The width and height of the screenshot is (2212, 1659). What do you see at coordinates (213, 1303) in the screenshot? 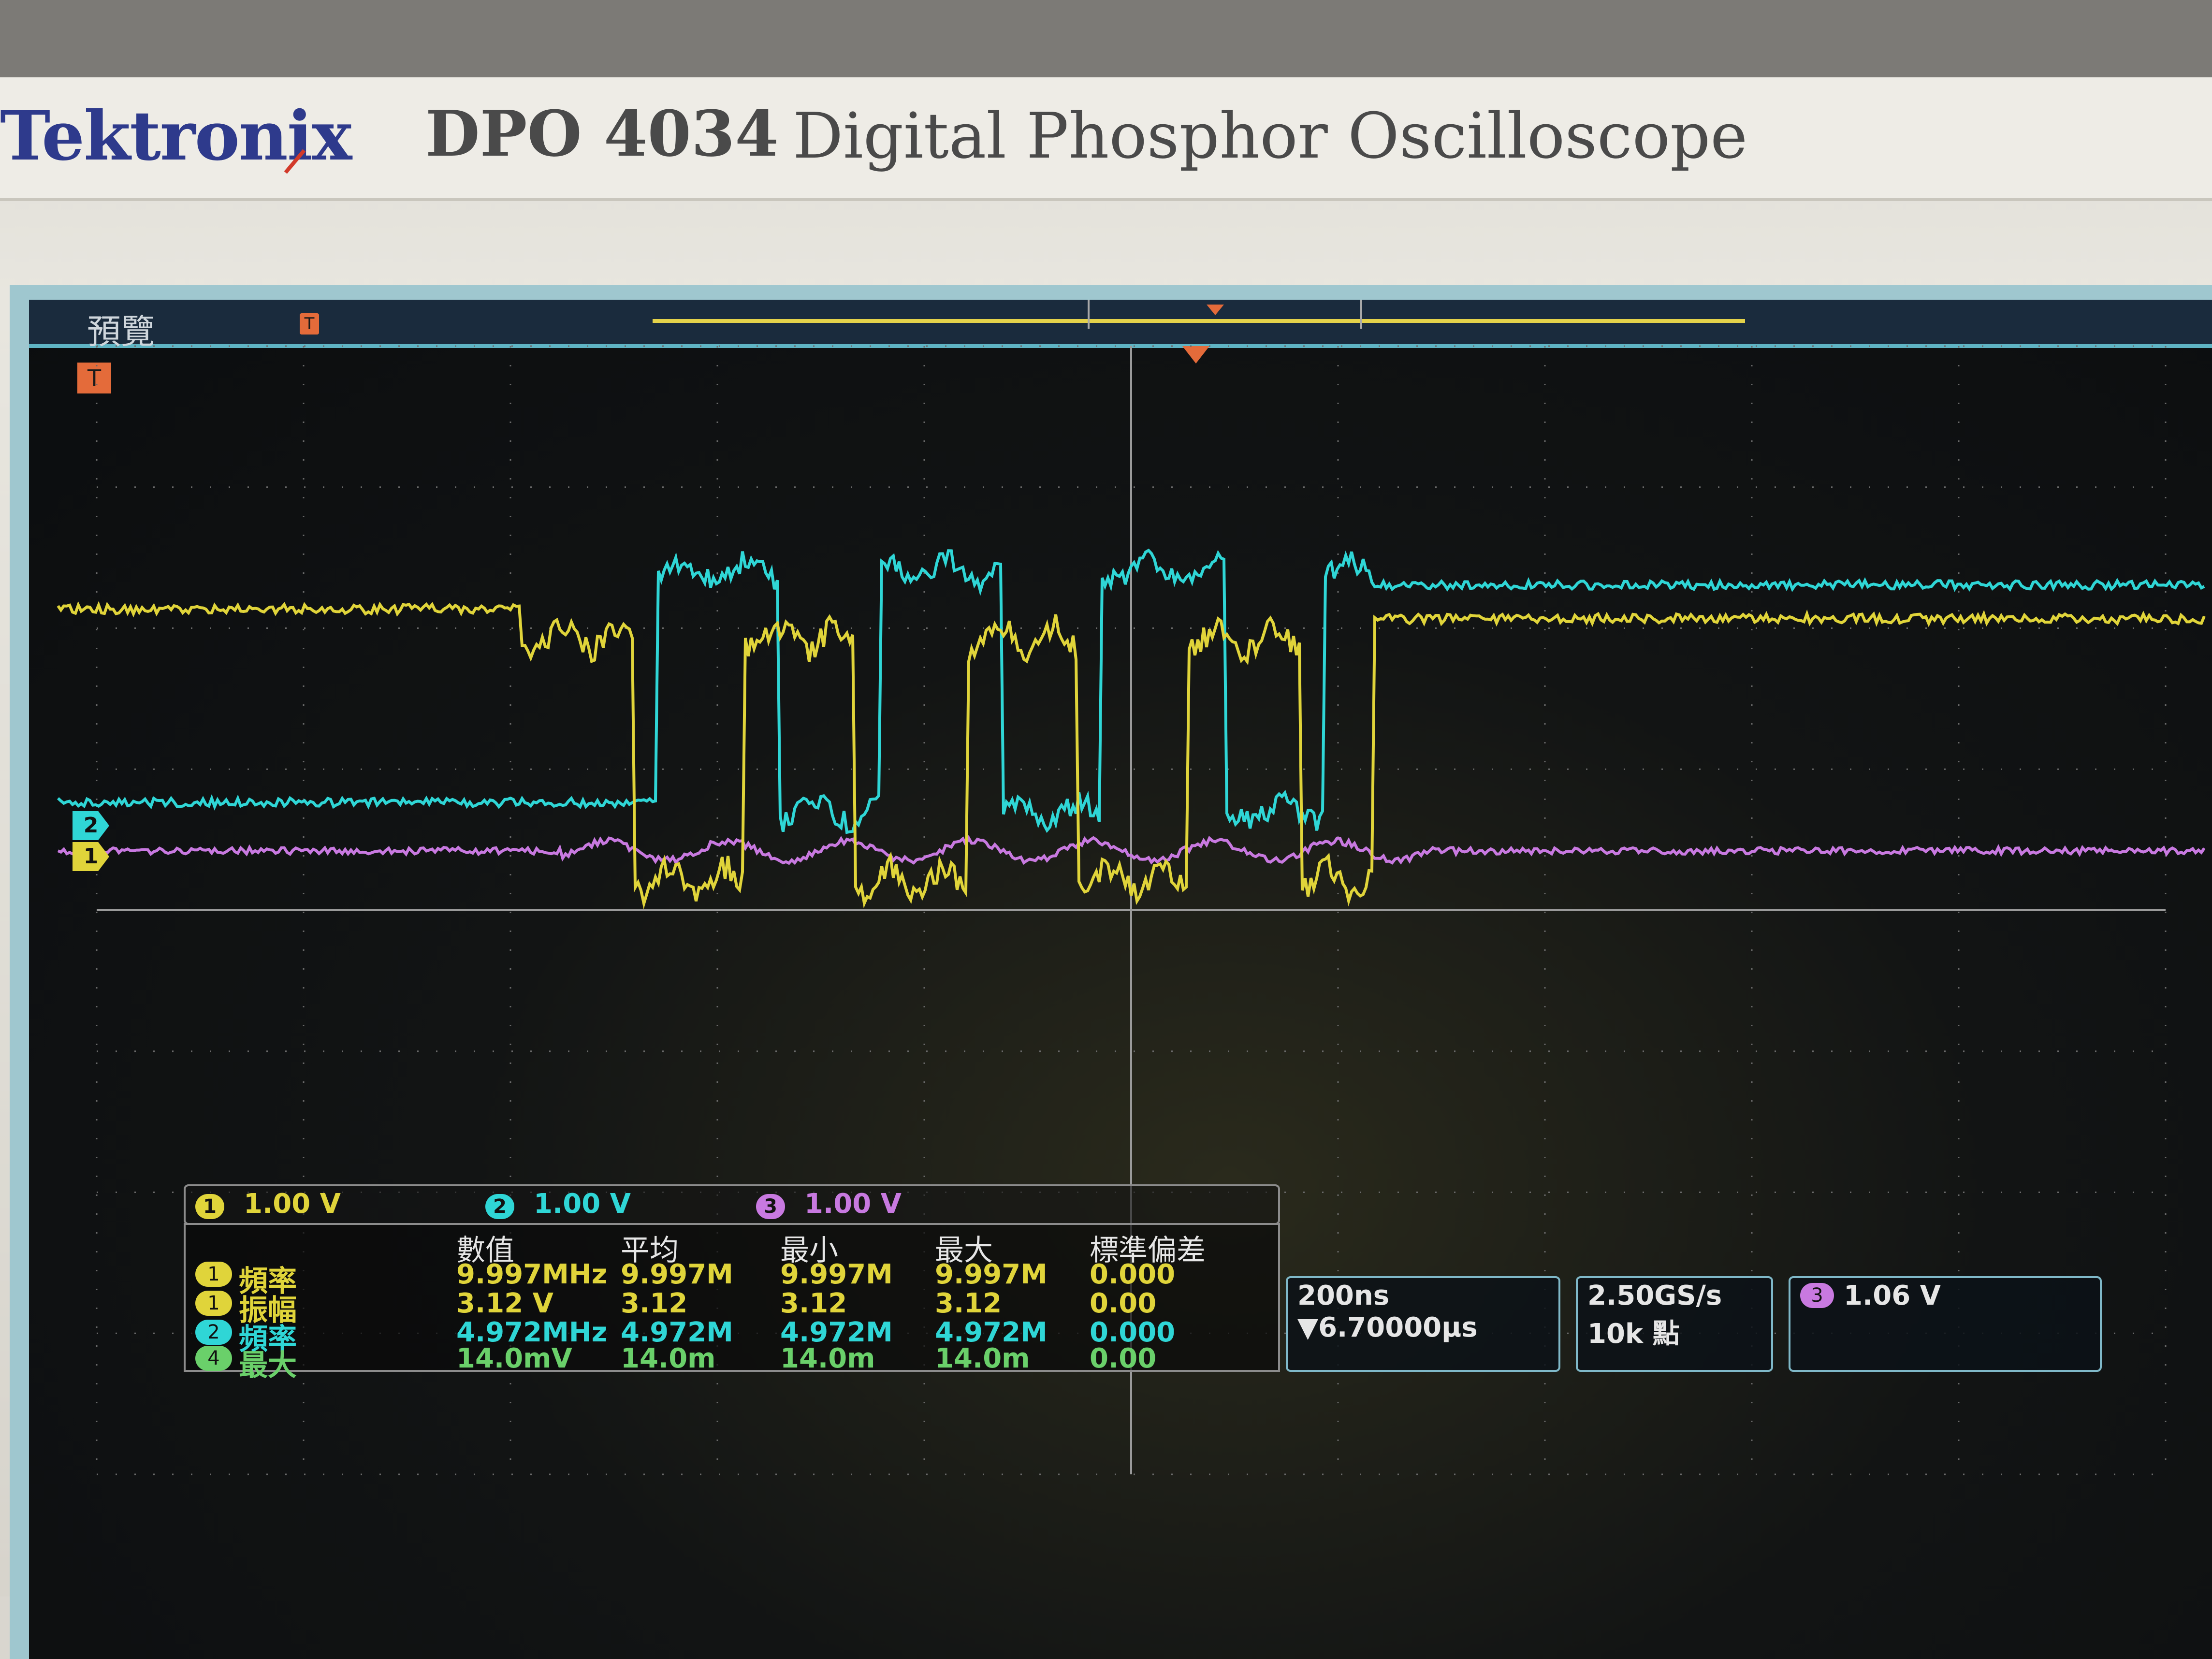
I see `row-2-channel-badge: 1` at bounding box center [213, 1303].